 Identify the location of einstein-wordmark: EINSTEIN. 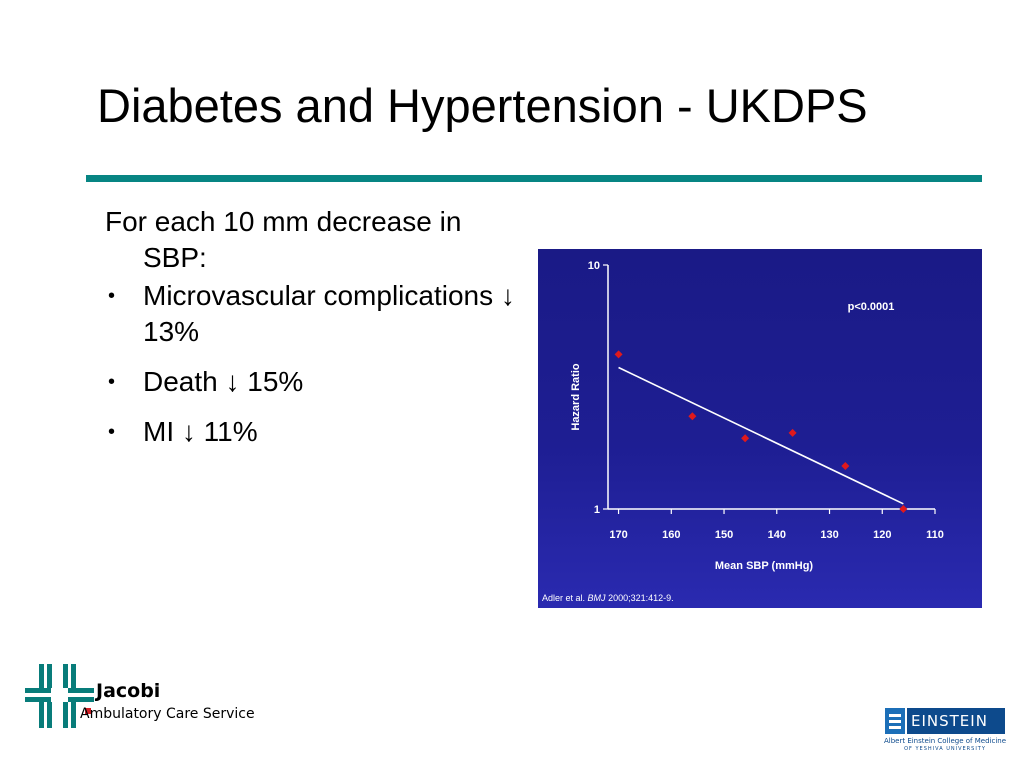
(949, 721).